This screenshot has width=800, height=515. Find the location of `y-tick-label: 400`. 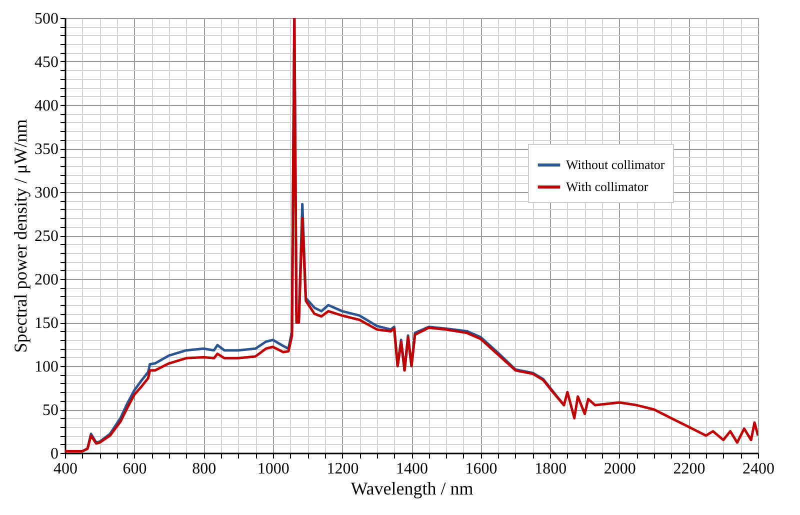

y-tick-label: 400 is located at coordinates (46, 106).